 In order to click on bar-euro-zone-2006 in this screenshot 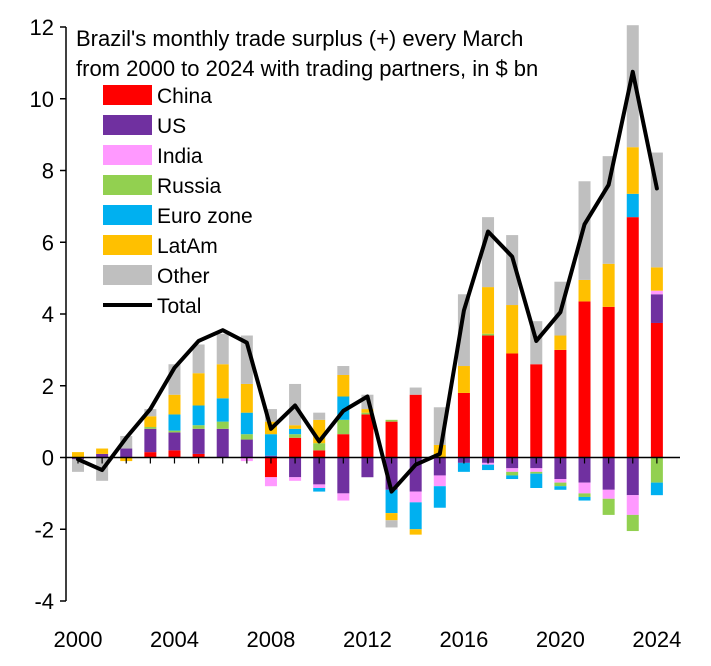, I will do `click(222, 410)`.